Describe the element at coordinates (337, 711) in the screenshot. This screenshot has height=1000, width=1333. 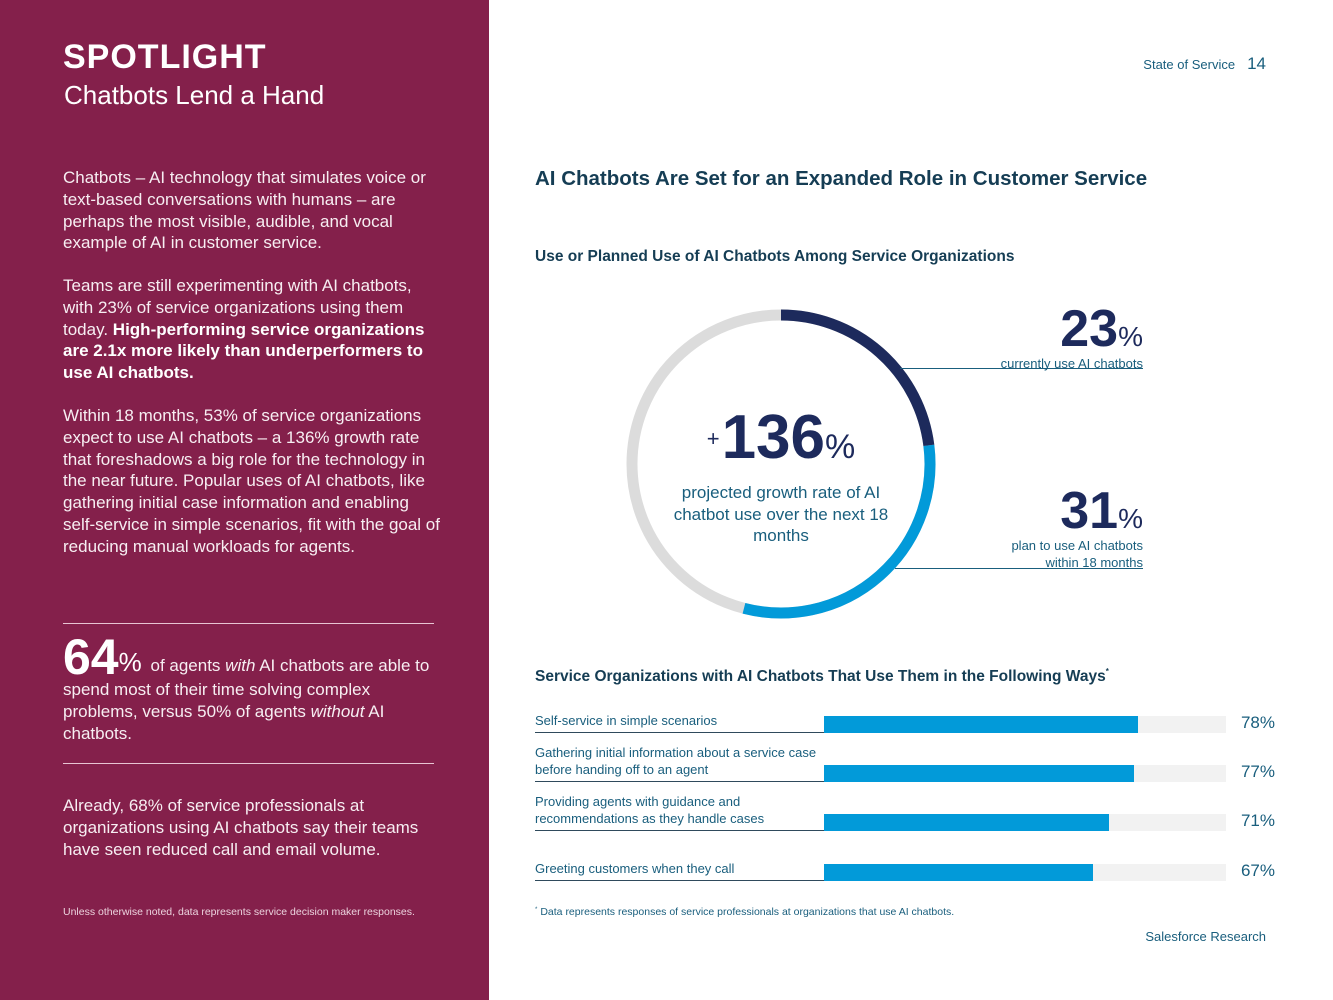
I see `callout-without: without` at that location.